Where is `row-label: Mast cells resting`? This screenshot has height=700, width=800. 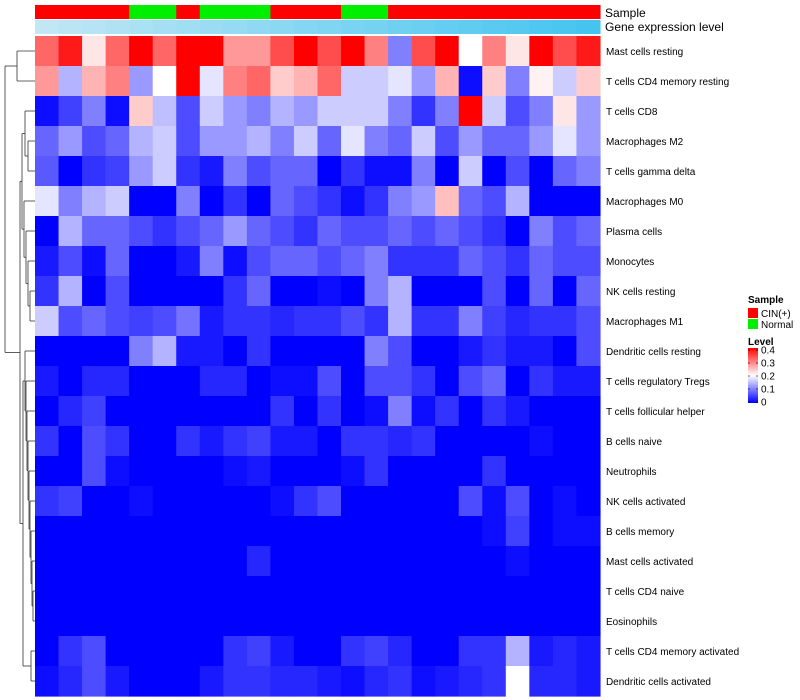
row-label: Mast cells resting is located at coordinates (644, 52).